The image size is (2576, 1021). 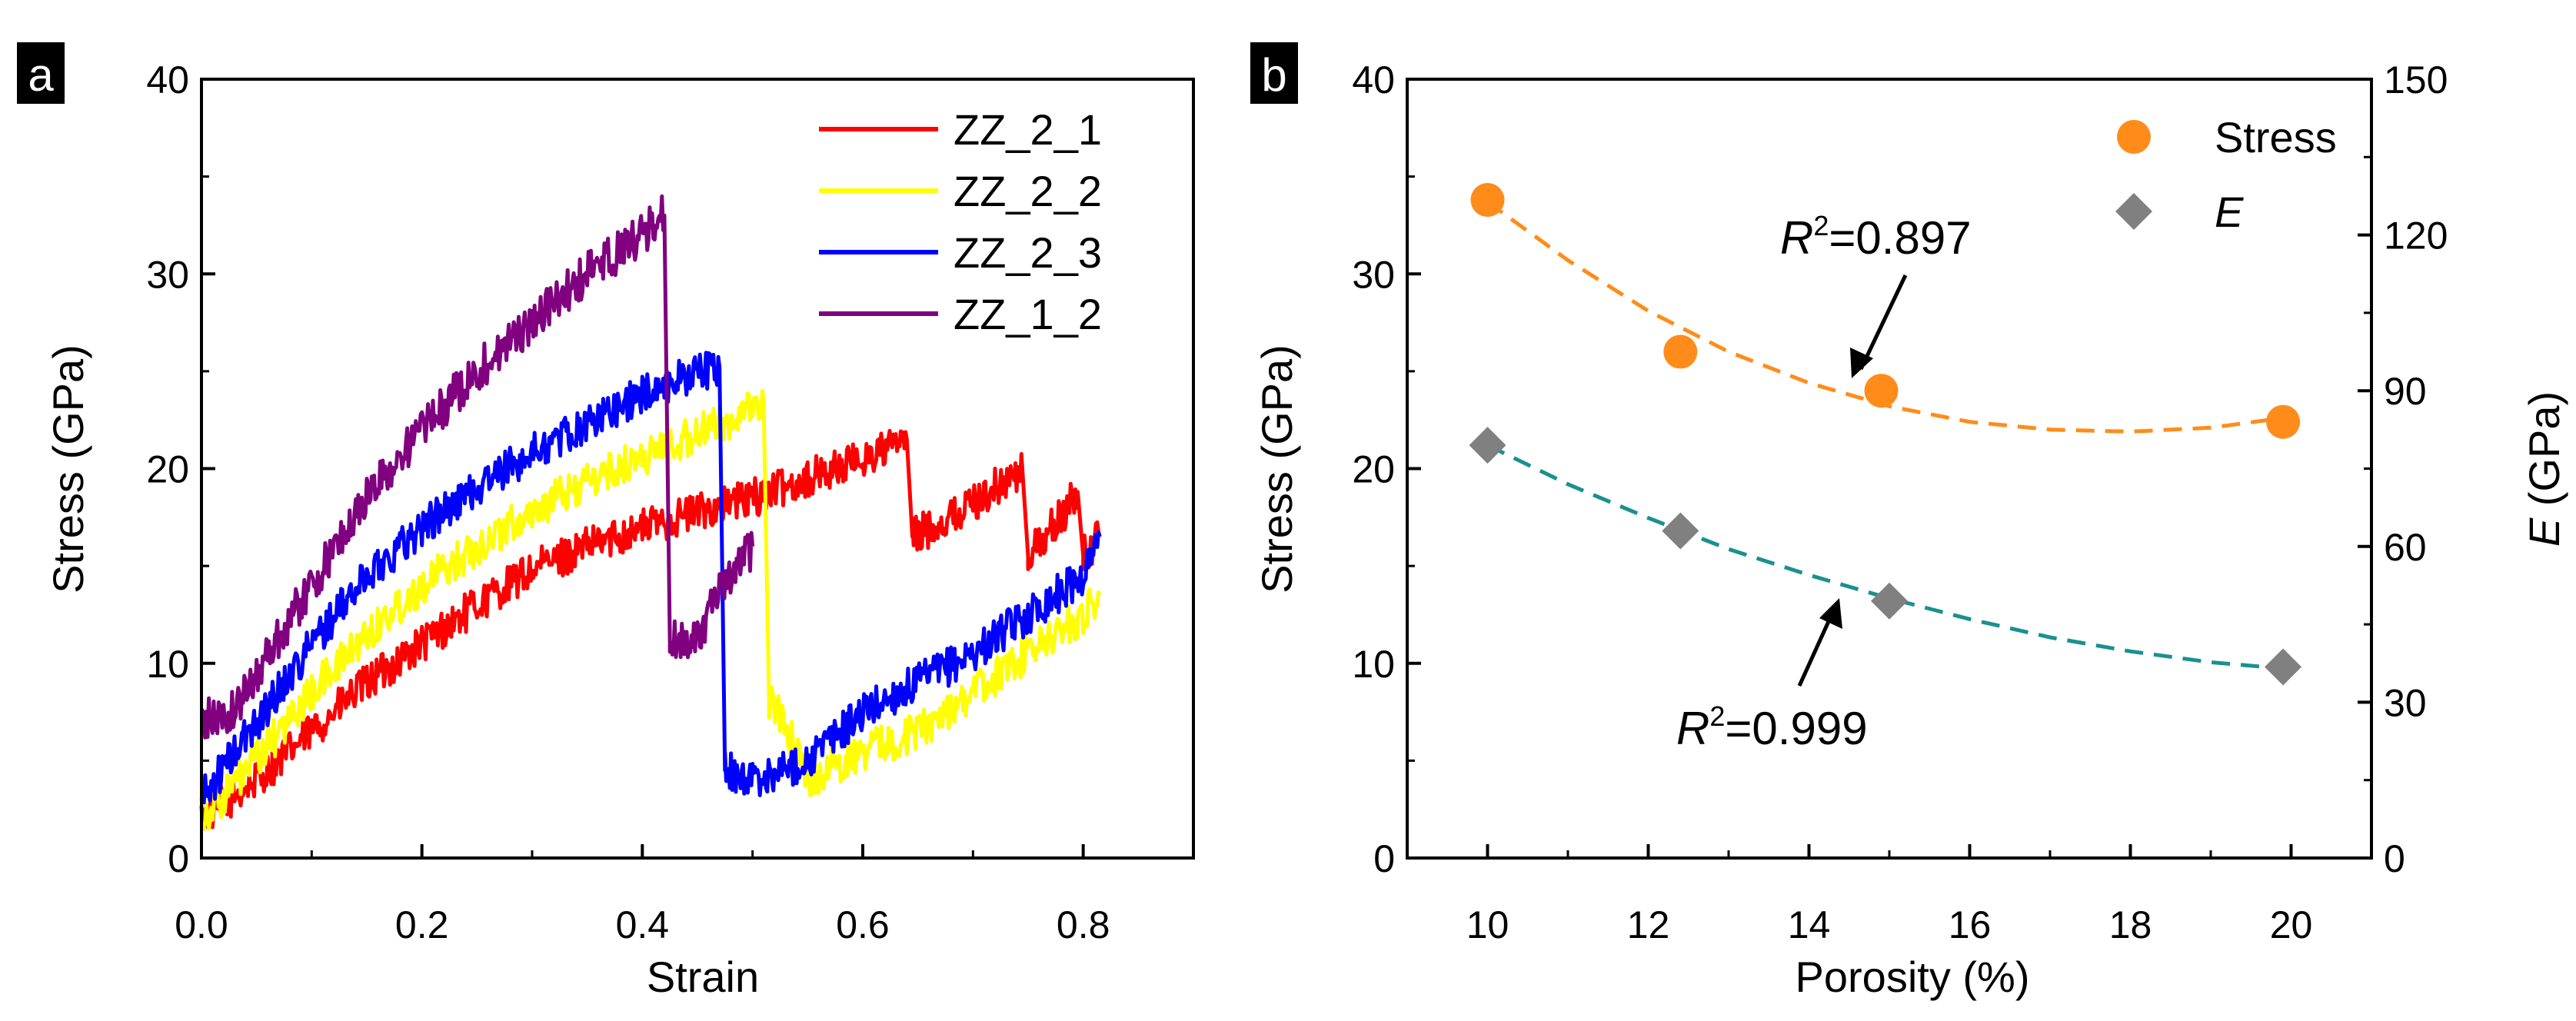 What do you see at coordinates (960, 221) in the screenshot?
I see `panel-a-legend: ZZ_2_1 ZZ_2_2 ZZ_2_3 ZZ_1_2` at bounding box center [960, 221].